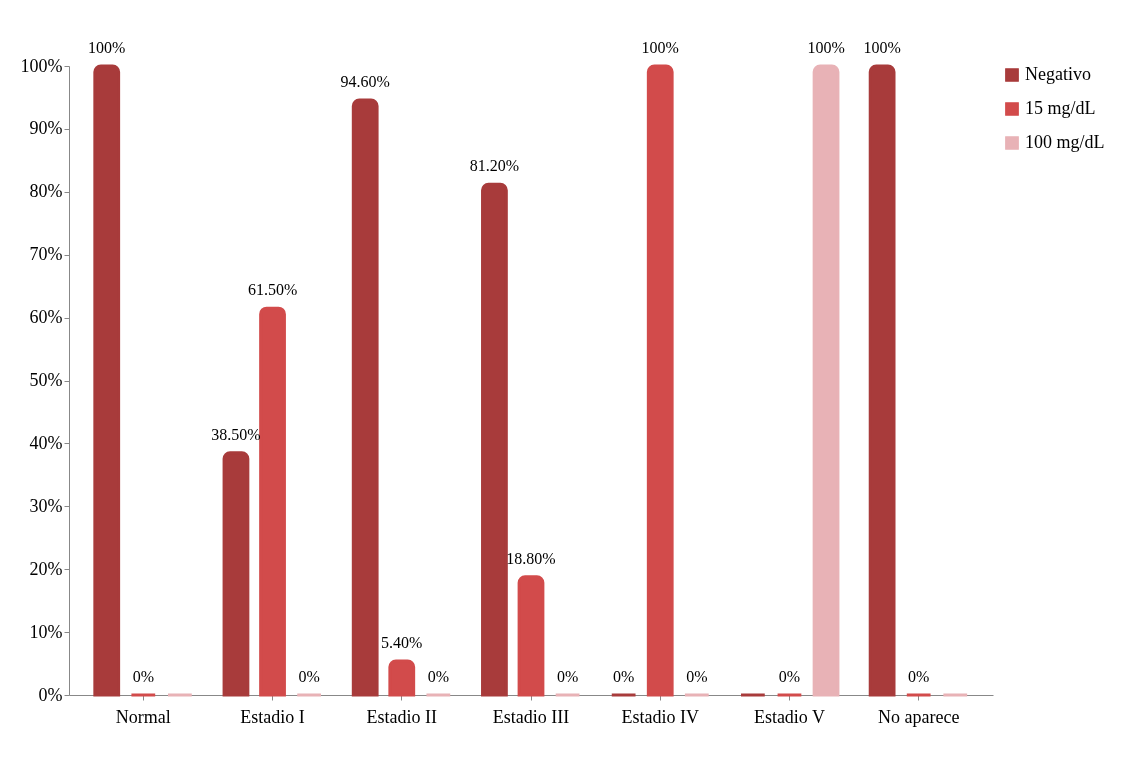 The height and width of the screenshot is (766, 1135). What do you see at coordinates (918, 716) in the screenshot?
I see `x-tick-label: No aparece` at bounding box center [918, 716].